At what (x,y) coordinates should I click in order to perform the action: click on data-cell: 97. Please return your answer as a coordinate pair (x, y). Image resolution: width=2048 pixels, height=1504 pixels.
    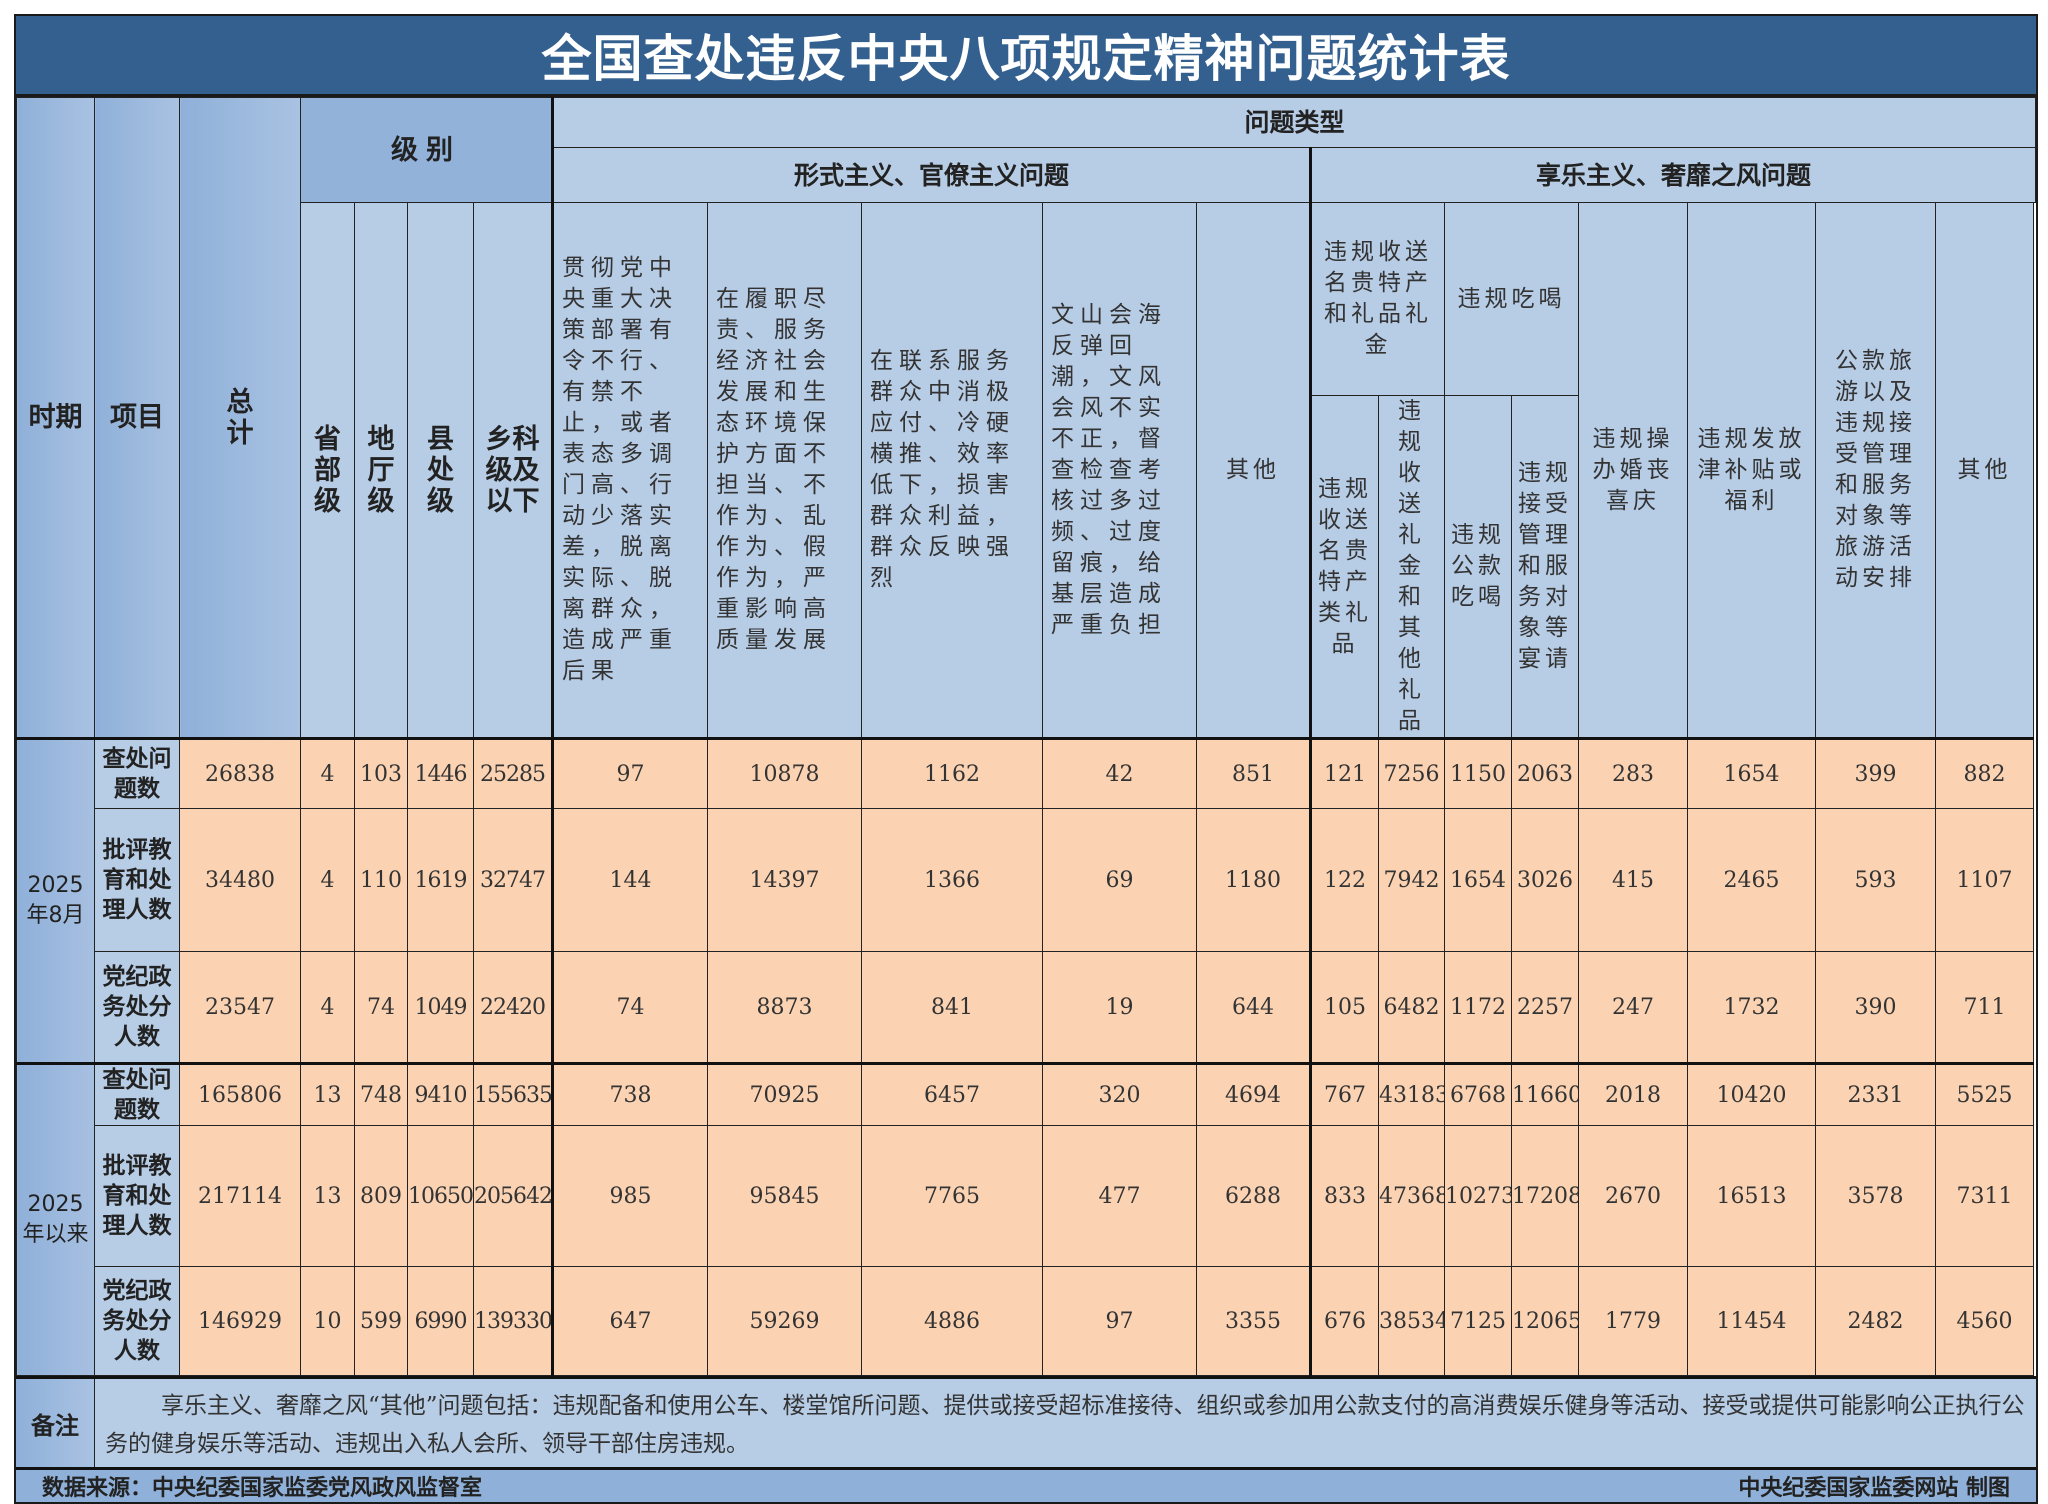
    Looking at the image, I should click on (1119, 1321).